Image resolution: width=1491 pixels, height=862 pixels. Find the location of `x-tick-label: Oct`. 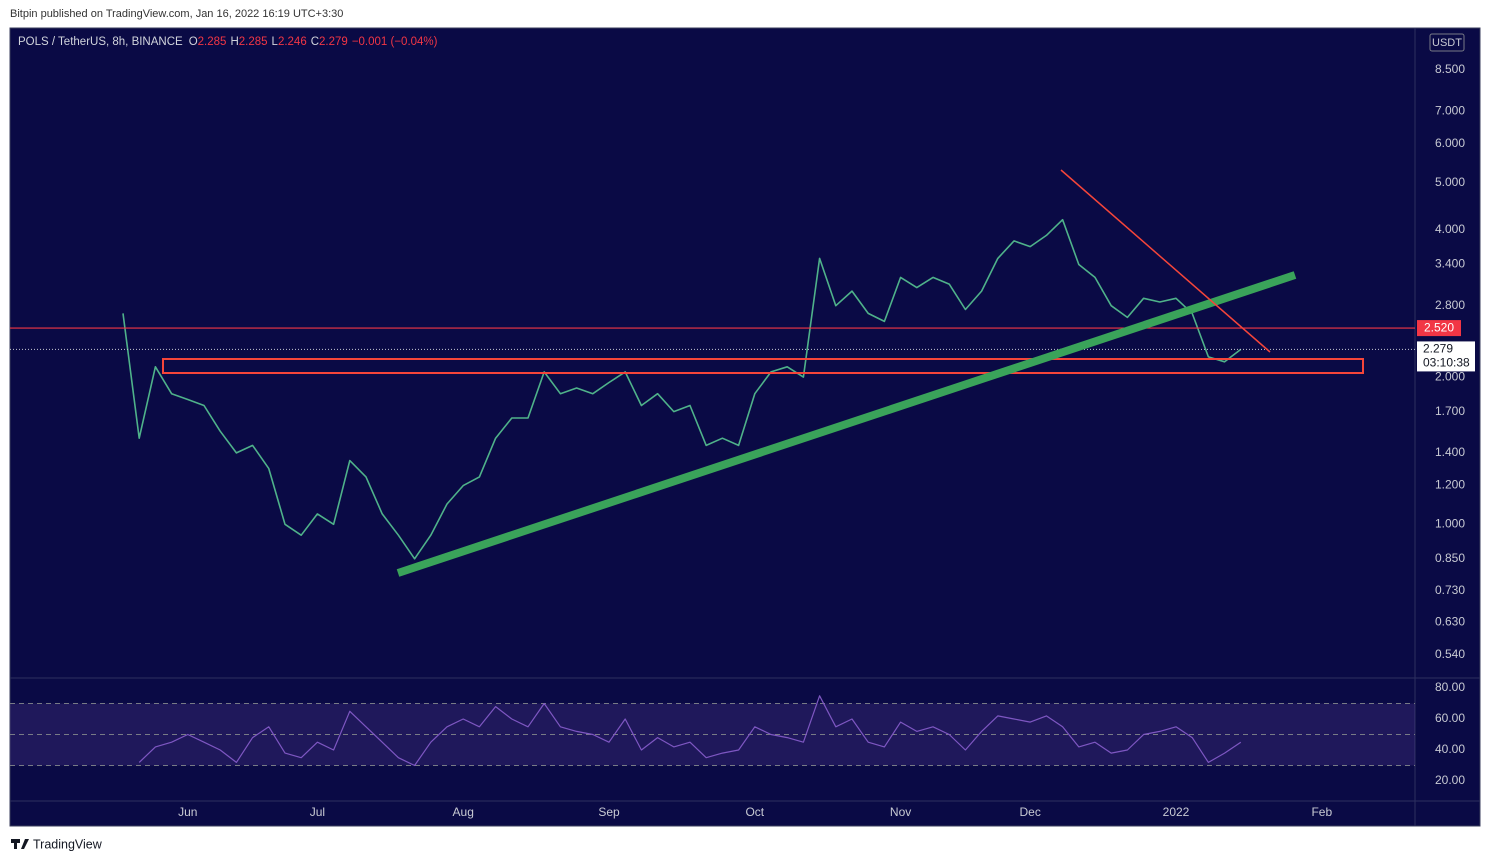

x-tick-label: Oct is located at coordinates (754, 812).